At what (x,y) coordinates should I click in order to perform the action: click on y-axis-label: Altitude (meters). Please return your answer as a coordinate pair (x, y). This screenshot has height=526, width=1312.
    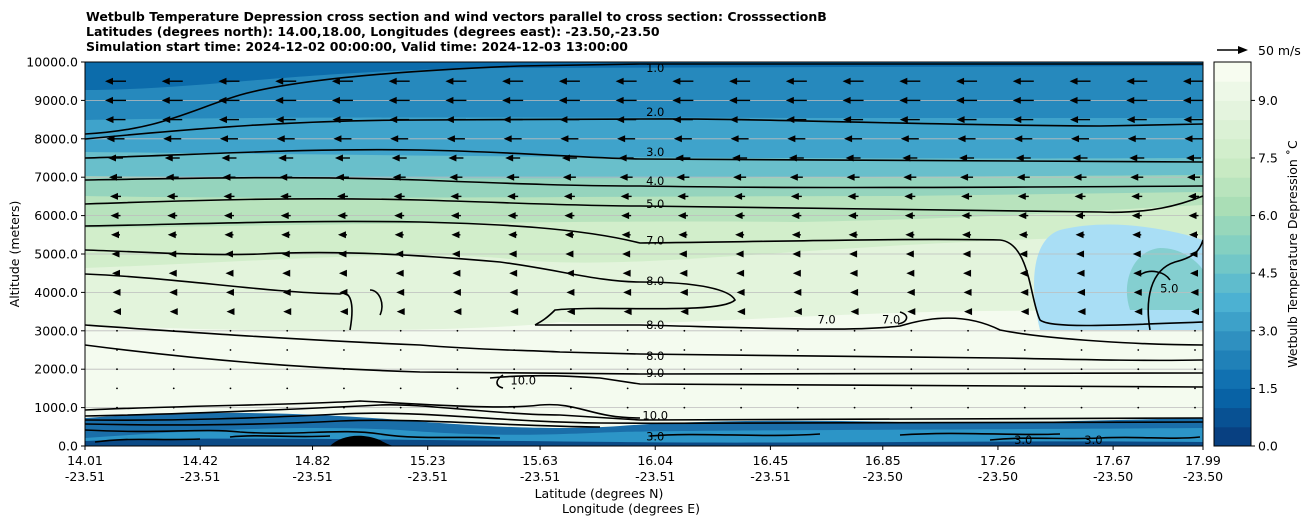
    Looking at the image, I should click on (14, 254).